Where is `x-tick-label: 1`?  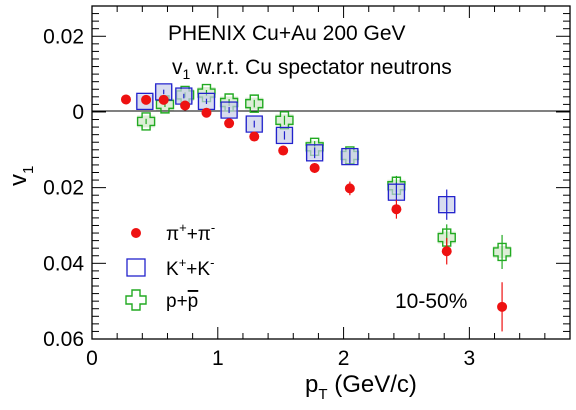
x-tick-label: 1 is located at coordinates (218, 358).